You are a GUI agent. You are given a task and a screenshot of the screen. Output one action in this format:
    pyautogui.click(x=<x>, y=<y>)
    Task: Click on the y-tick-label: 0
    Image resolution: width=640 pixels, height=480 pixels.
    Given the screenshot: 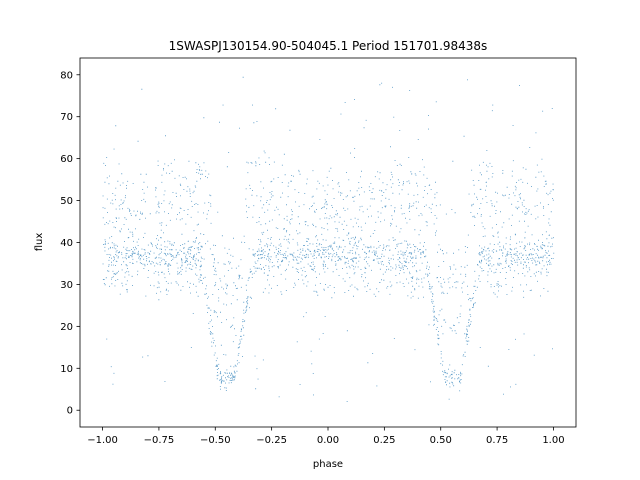 What is the action you would take?
    pyautogui.click(x=70, y=411)
    